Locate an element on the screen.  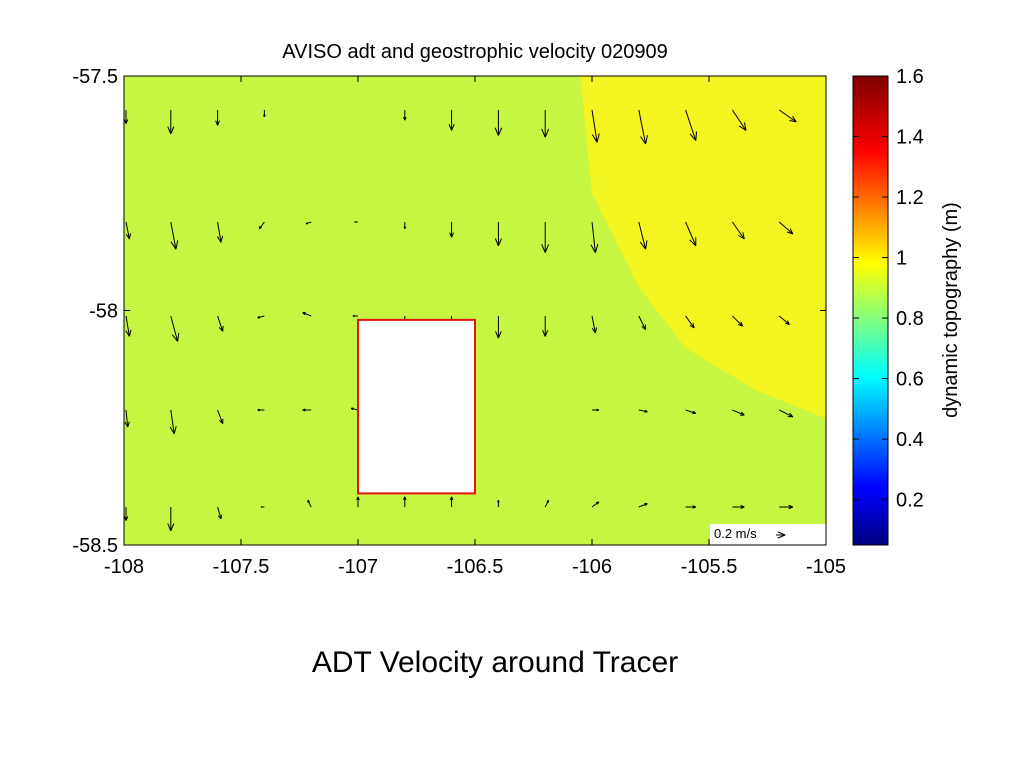
velocity-scale-arrow-glyph is located at coordinates (781, 535).